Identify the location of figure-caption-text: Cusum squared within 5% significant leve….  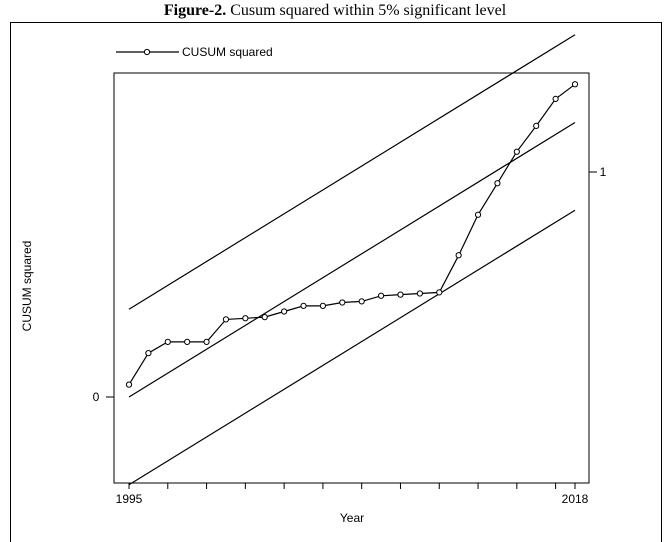
(366, 10).